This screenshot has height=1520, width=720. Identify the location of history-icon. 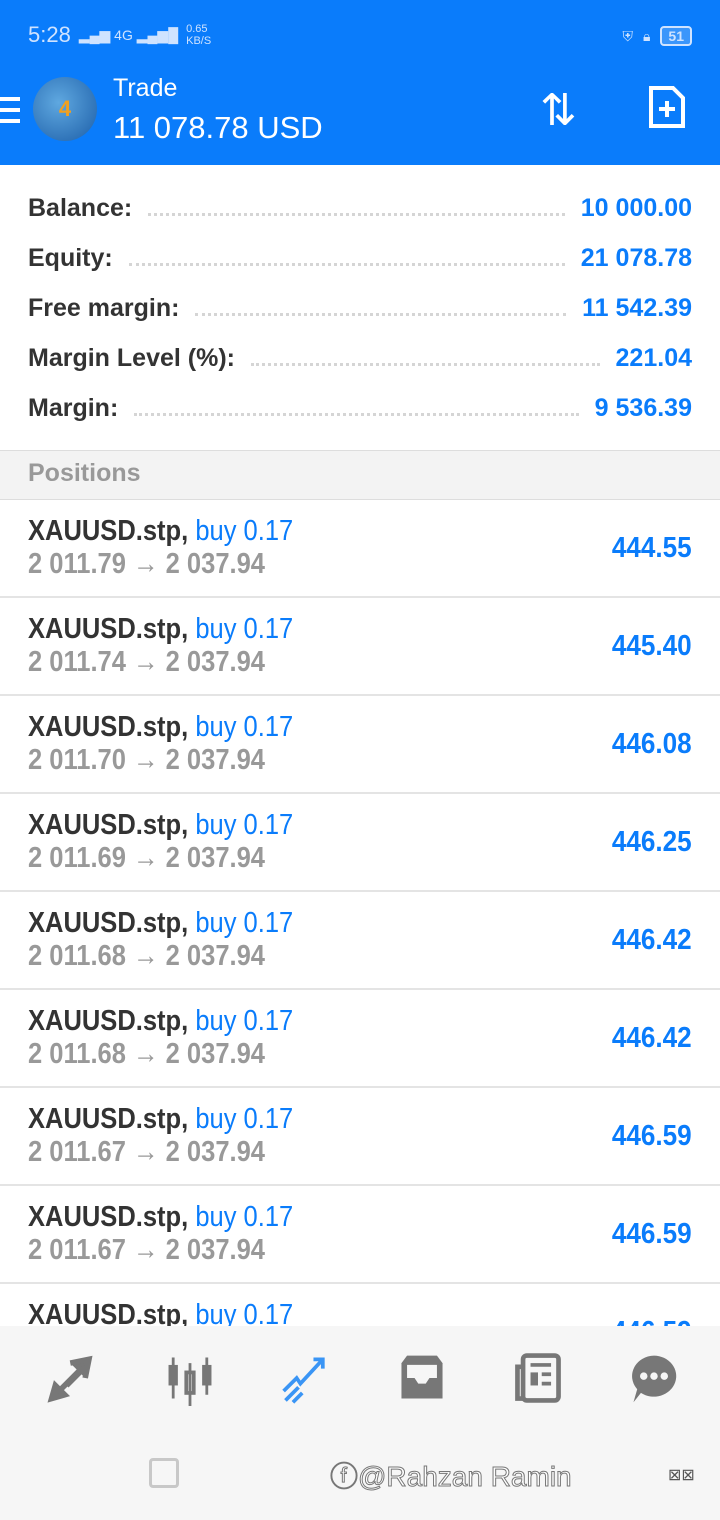
(422, 1377).